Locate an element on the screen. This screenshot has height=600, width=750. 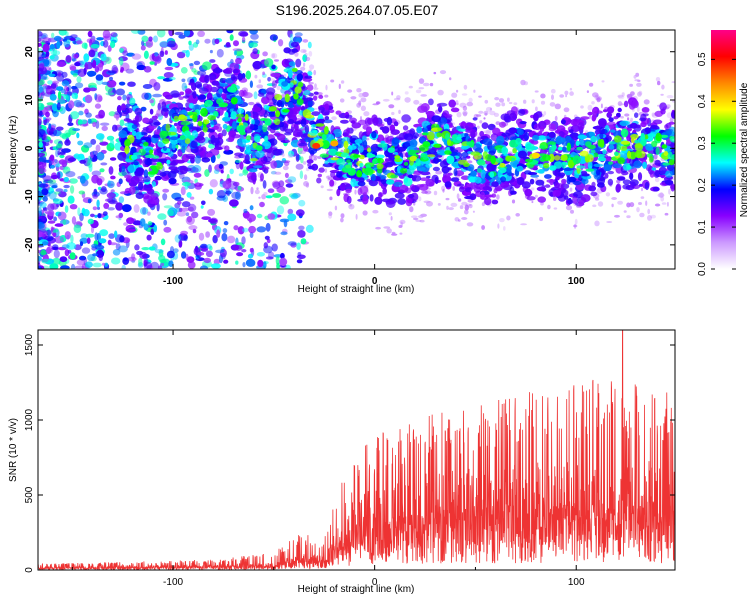
colorbar-tick-label: 0.0 is located at coordinates (702, 269).